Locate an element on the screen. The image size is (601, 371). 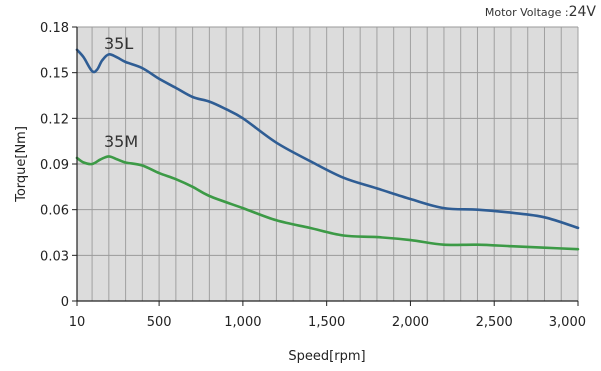
y-axis-title: Torque[Nm] is located at coordinates (21, 164).